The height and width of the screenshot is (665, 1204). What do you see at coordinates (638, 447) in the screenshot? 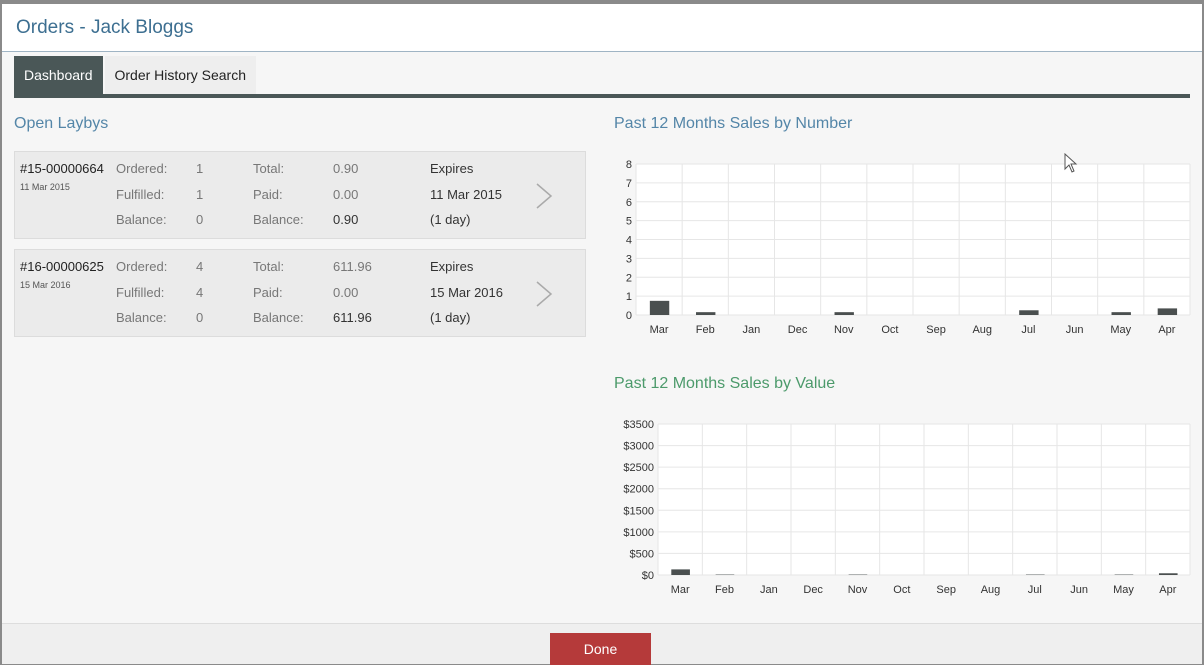
I see `y-tick-label: $3000` at bounding box center [638, 447].